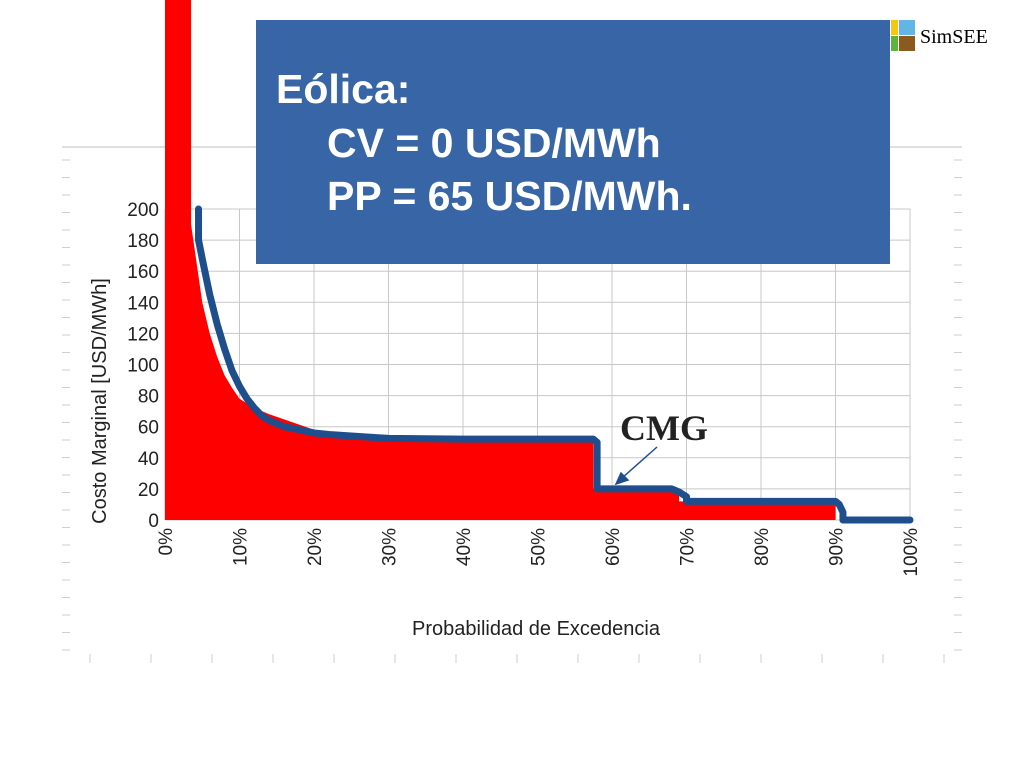 This screenshot has height=768, width=1024. What do you see at coordinates (390, 547) in the screenshot?
I see `x-tick-label: 30%` at bounding box center [390, 547].